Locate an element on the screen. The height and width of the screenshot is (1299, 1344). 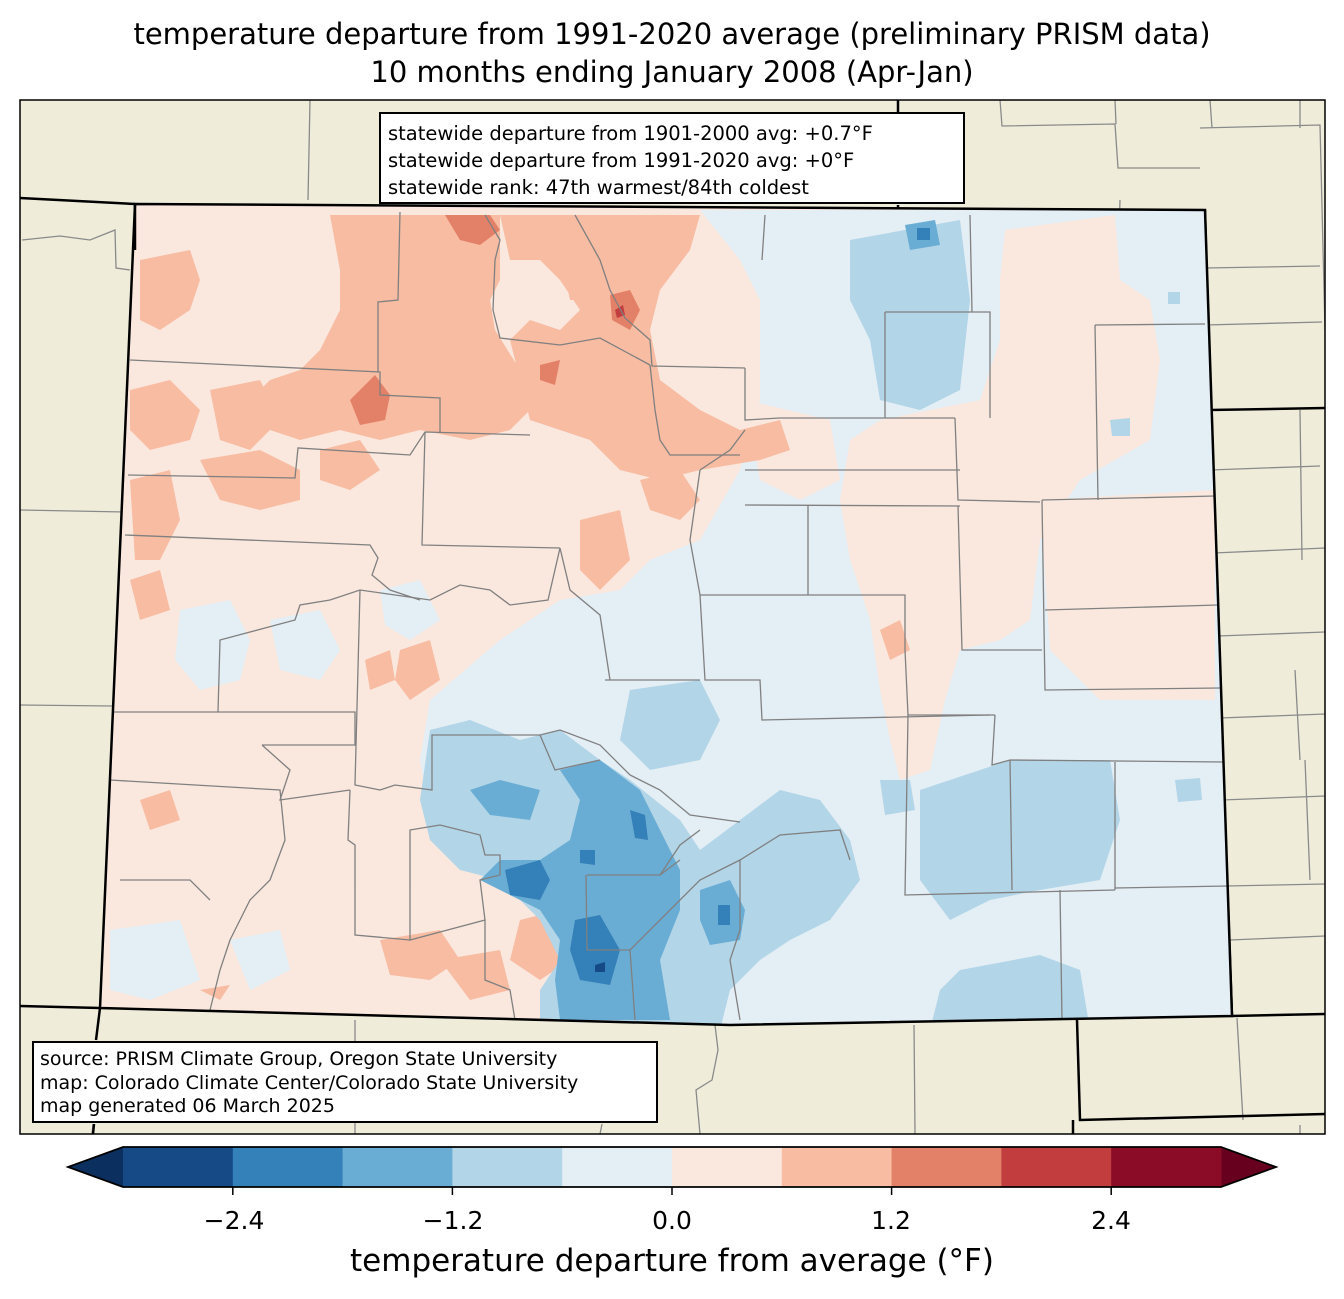
colorbar-tick-label: −1.2 is located at coordinates (453, 1220).